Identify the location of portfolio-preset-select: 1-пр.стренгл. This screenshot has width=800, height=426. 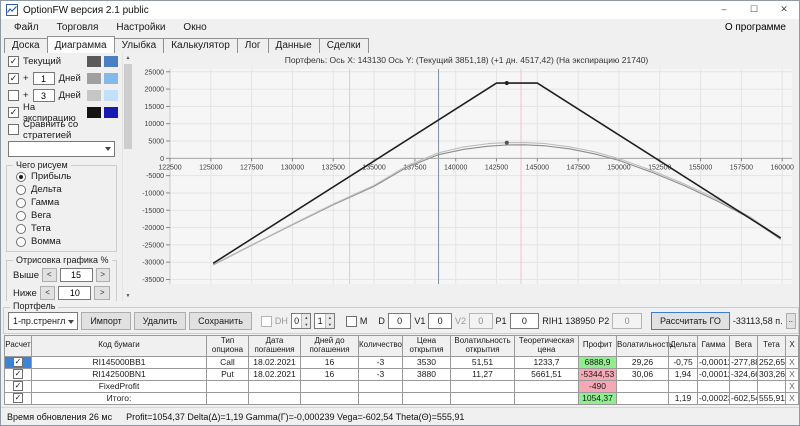
(43, 321).